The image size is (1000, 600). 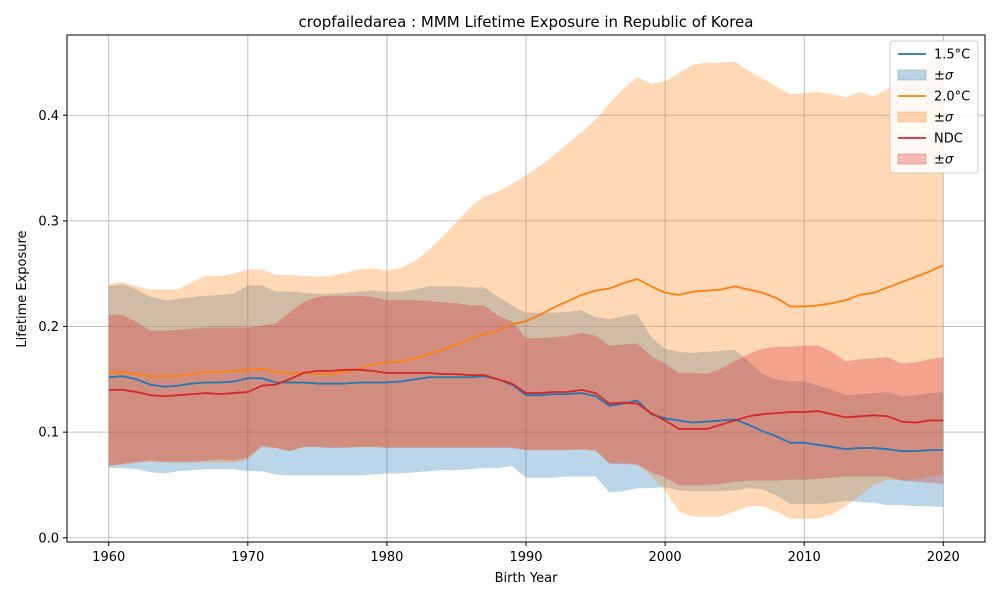 What do you see at coordinates (948, 139) in the screenshot?
I see `legend-series-label: NDC` at bounding box center [948, 139].